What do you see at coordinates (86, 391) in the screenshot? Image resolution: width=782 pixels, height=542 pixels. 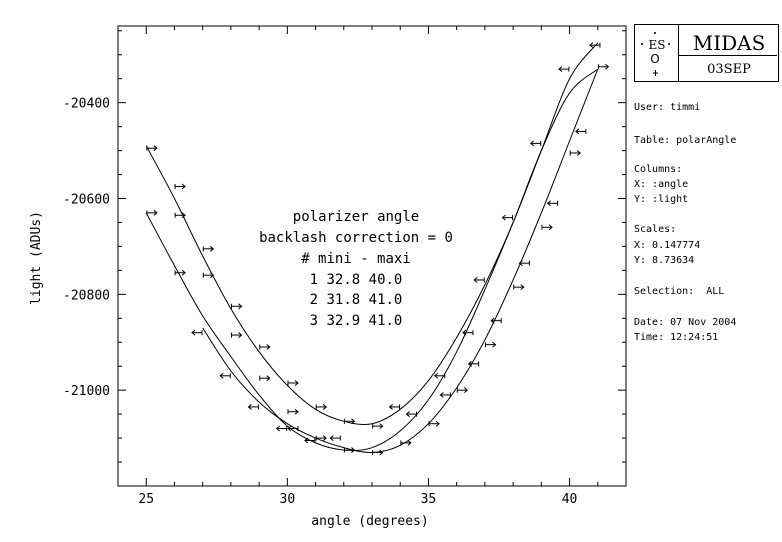 I see `y-tick-label: -21000` at bounding box center [86, 391].